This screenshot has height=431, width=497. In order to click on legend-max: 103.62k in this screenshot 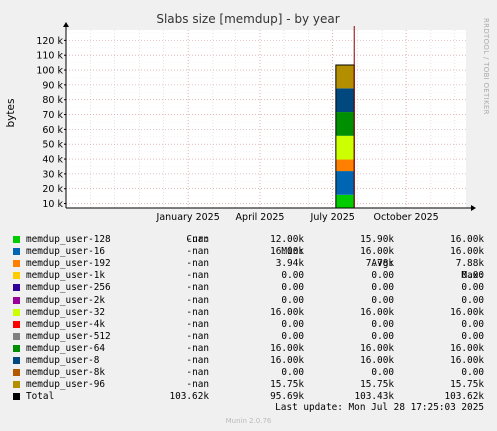, I will do `click(464, 397)`.